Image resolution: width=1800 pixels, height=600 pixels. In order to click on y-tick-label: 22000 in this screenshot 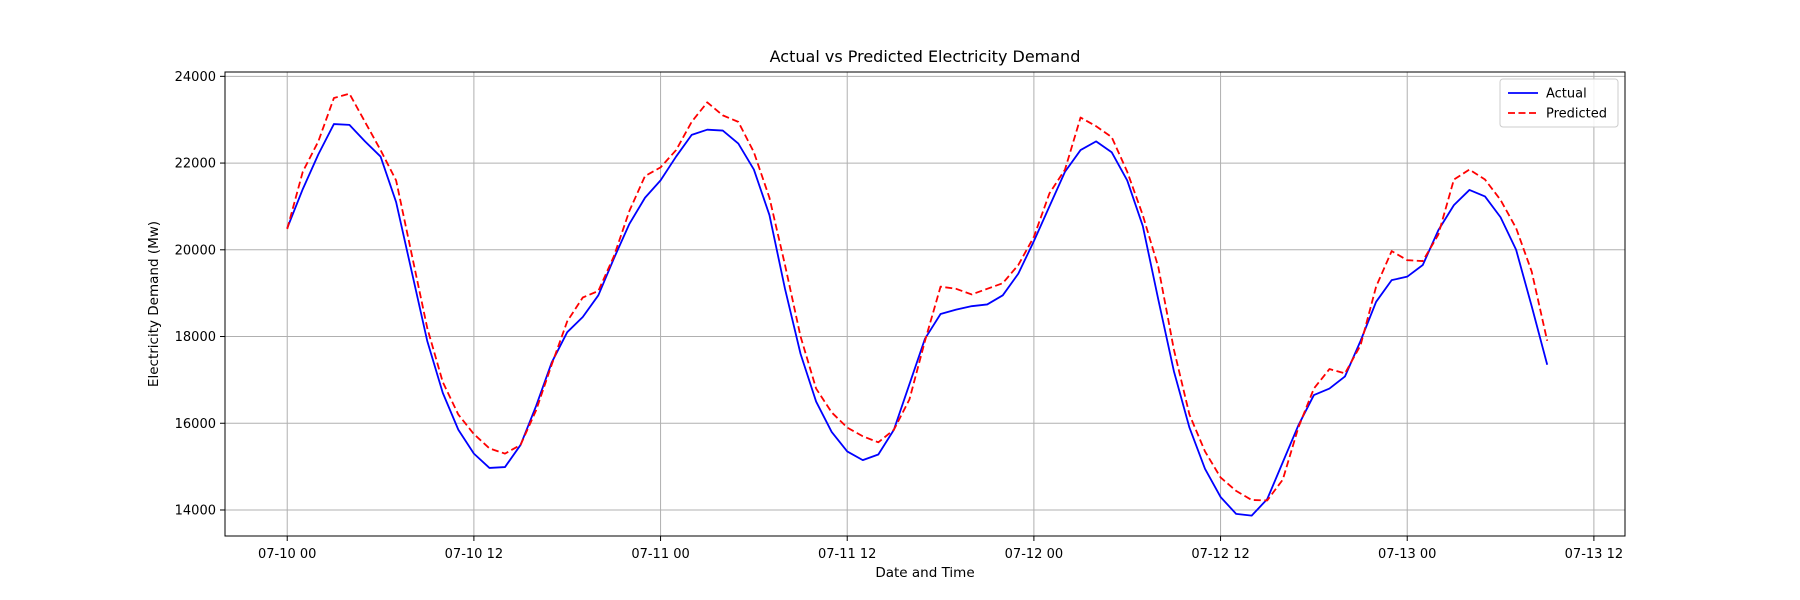, I will do `click(195, 164)`.